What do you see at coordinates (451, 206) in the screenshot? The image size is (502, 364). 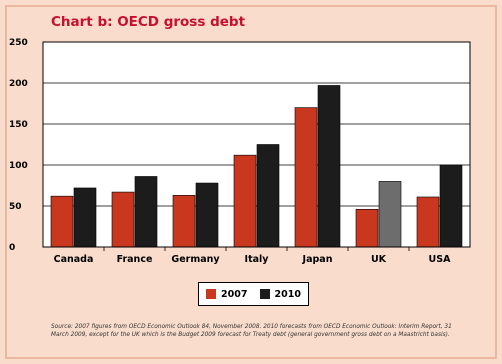 I see `bar-usa-2010` at bounding box center [451, 206].